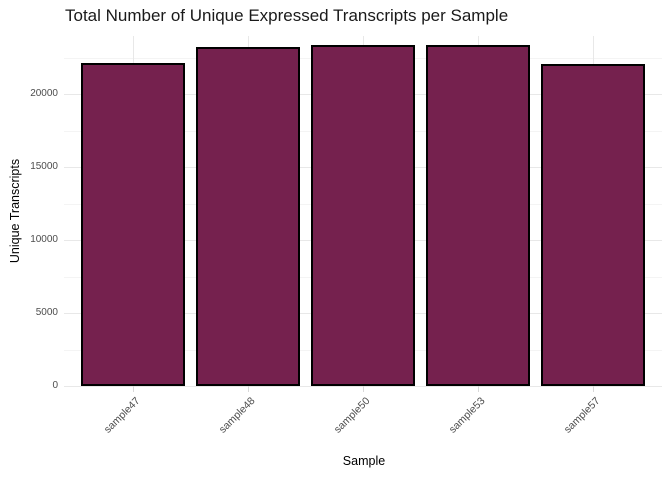 The height and width of the screenshot is (480, 672). Describe the element at coordinates (478, 215) in the screenshot. I see `bar-sample53` at that location.